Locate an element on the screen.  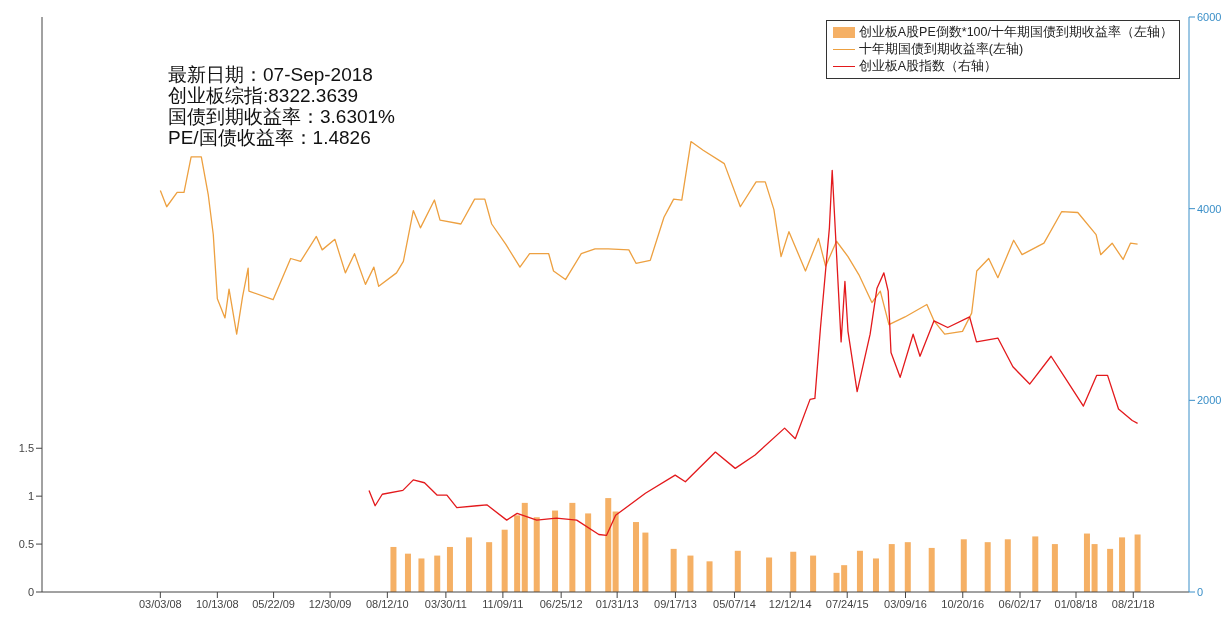
x-tick-label: 07/24/15 is located at coordinates (847, 603).